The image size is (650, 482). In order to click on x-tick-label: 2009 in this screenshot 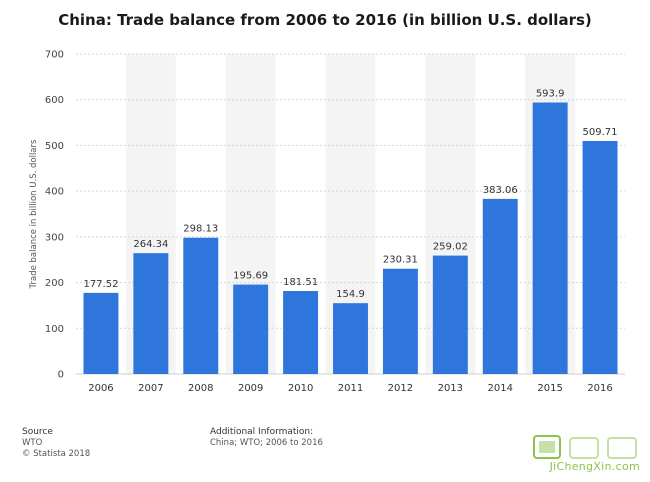, I will do `click(250, 388)`.